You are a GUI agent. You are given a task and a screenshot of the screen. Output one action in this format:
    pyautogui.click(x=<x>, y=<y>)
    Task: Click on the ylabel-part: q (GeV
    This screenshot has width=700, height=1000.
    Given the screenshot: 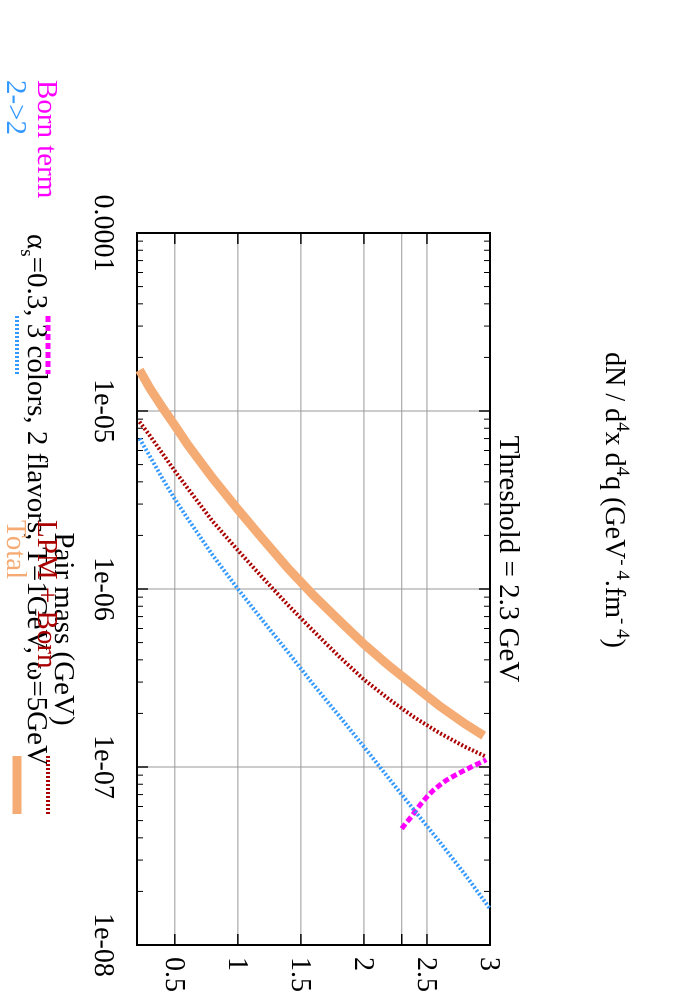 What is the action you would take?
    pyautogui.click(x=614, y=517)
    